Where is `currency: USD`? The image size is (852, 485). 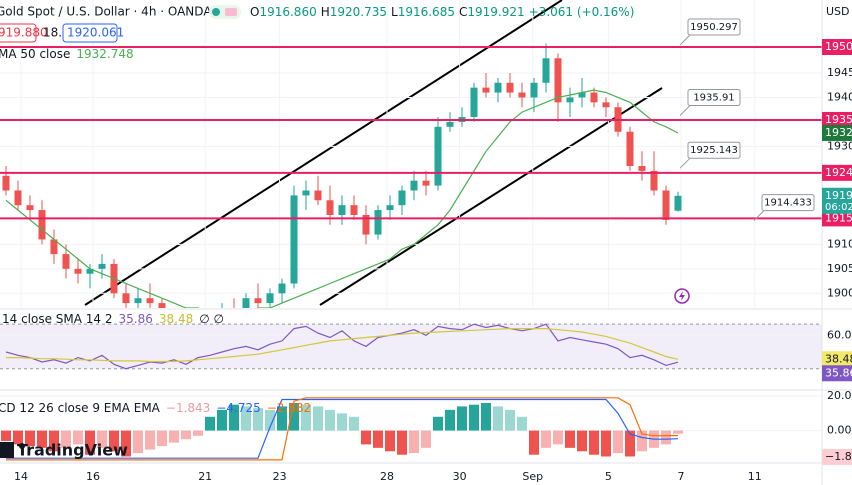
currency: USD is located at coordinates (838, 11).